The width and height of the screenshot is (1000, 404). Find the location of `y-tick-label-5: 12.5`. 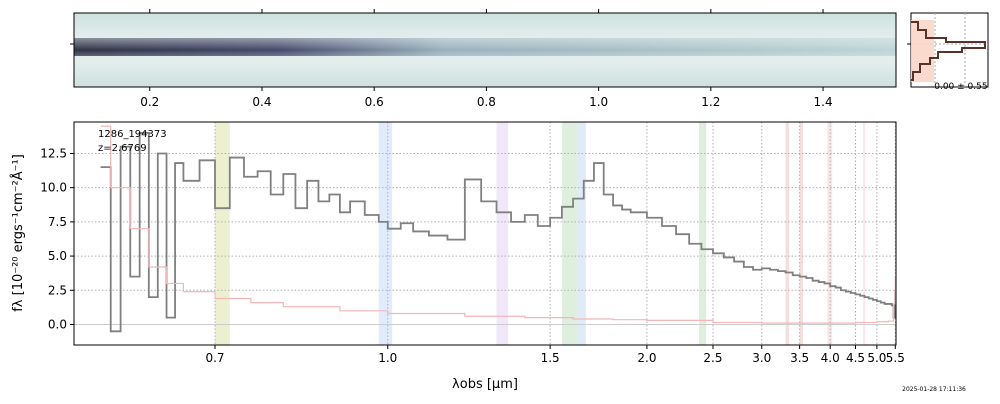

y-tick-label-5: 12.5 is located at coordinates (53, 153).